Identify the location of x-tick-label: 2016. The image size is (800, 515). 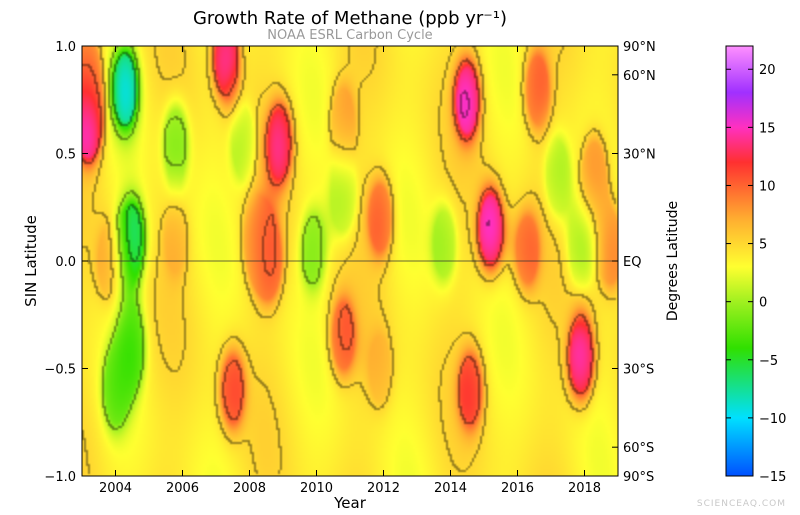
(517, 488).